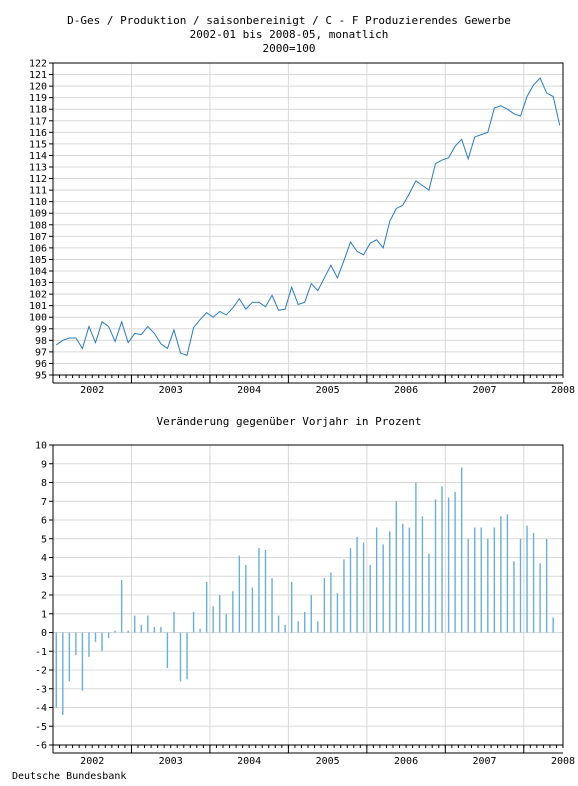 This screenshot has height=786, width=578. Describe the element at coordinates (44, 464) in the screenshot. I see `yoy-y-tick-label: 9` at that location.